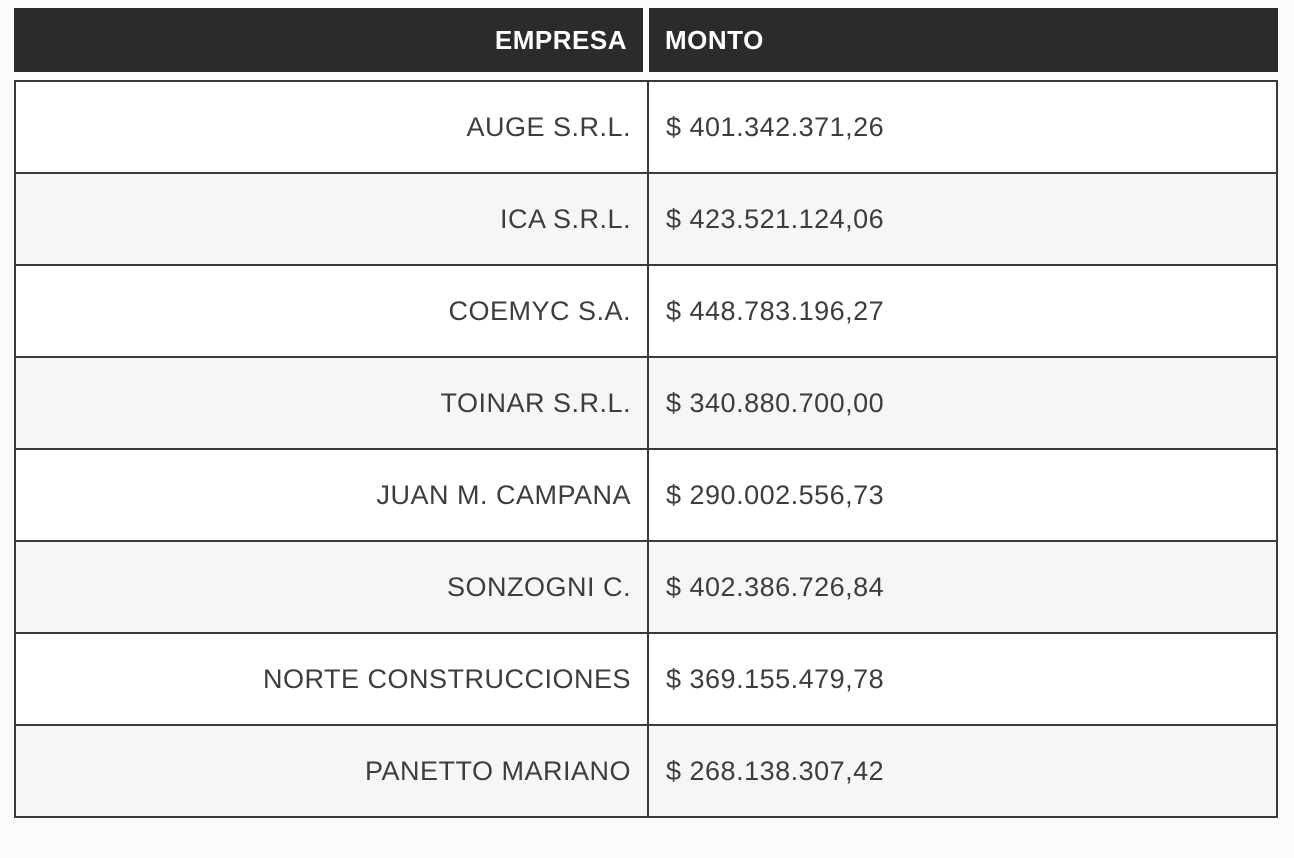  What do you see at coordinates (332, 403) in the screenshot?
I see `empresa-cell: TOINAR S.R.L.` at bounding box center [332, 403].